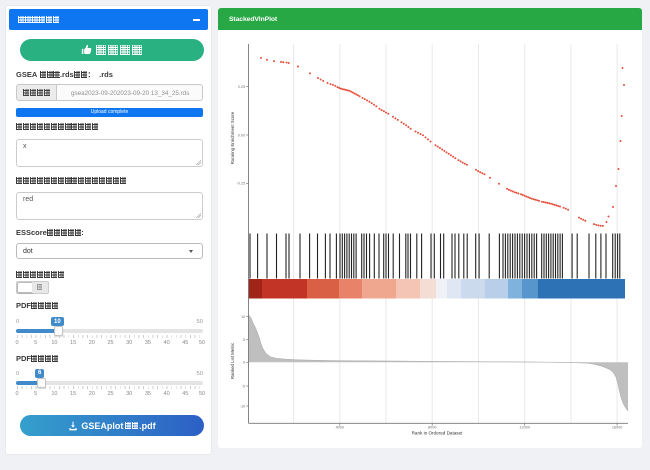 This screenshot has width=650, height=470. Describe the element at coordinates (232, 137) in the screenshot. I see `svg-text: Running Enrichment Score` at that location.